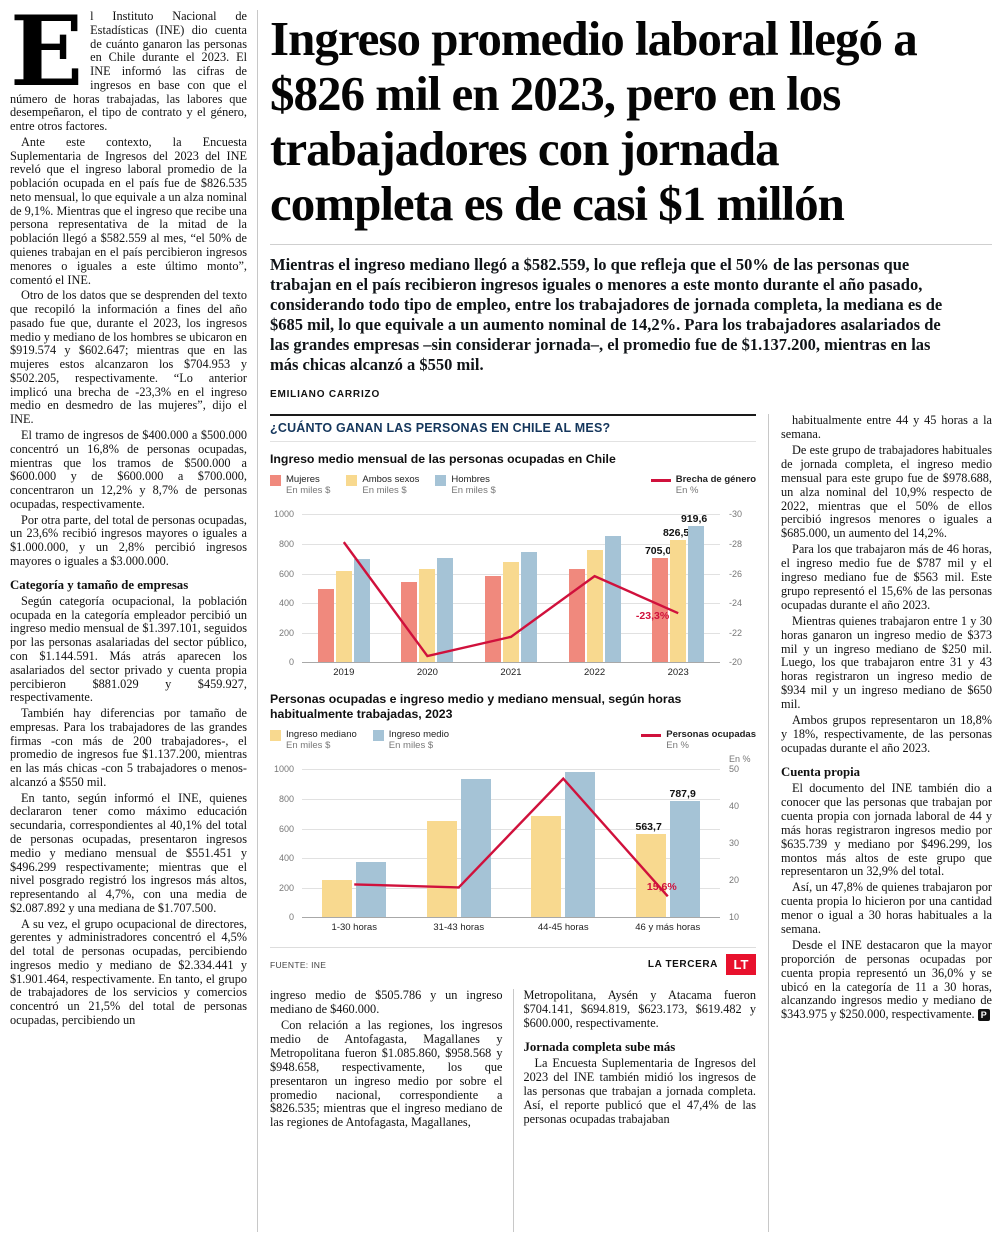 The height and width of the screenshot is (1238, 1000). I want to click on y-tick-label-left: 200, so click(286, 887).